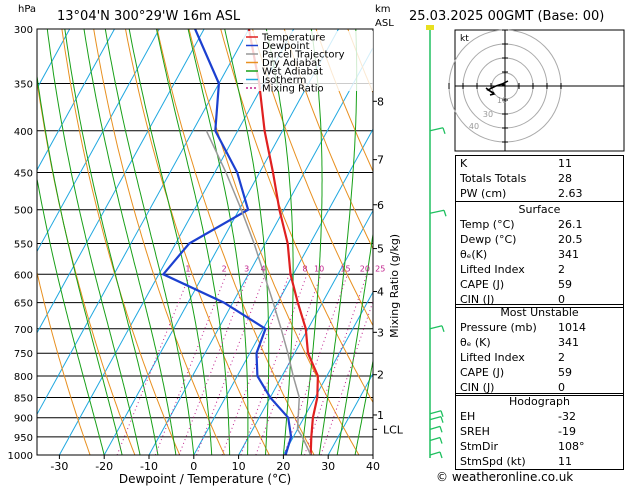 This screenshot has height=486, width=629. What do you see at coordinates (492, 357) in the screenshot?
I see `row-key: Lifted Index` at bounding box center [492, 357].